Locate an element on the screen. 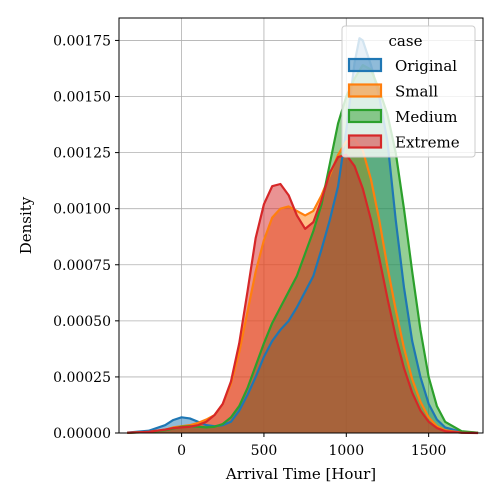 The width and height of the screenshot is (500, 500). legend-swatch-small is located at coordinates (365, 90).